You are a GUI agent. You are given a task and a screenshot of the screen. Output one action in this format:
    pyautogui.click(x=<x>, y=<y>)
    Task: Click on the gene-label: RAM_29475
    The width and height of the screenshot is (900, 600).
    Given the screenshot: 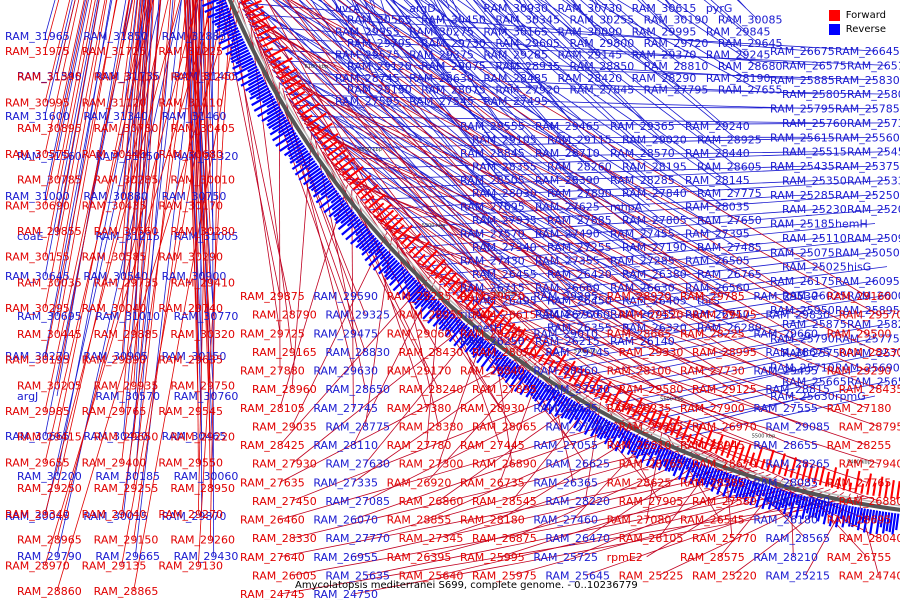 What is the action you would take?
    pyautogui.click(x=345, y=333)
    